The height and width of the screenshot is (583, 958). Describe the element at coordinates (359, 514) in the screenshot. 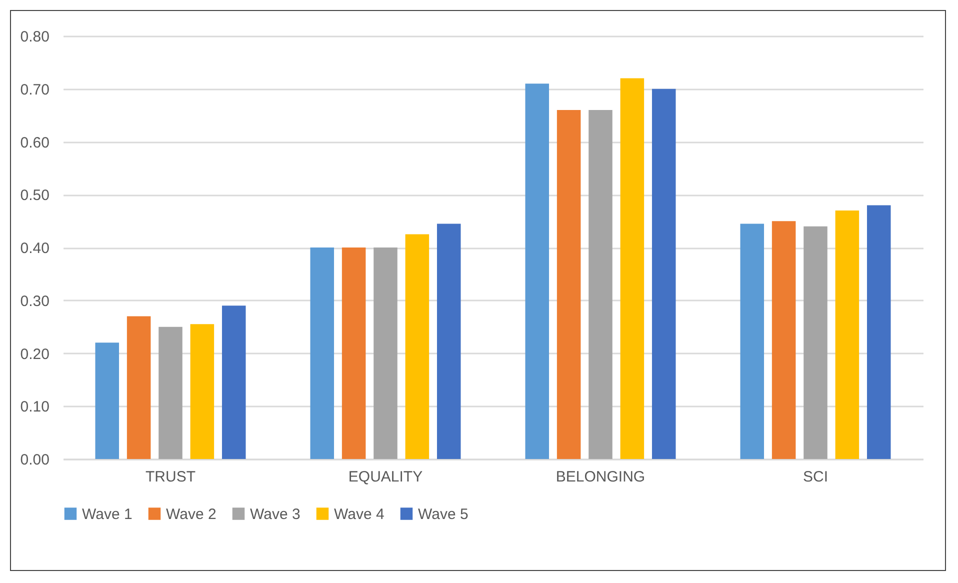

I see `legend-label: Wave 4` at that location.